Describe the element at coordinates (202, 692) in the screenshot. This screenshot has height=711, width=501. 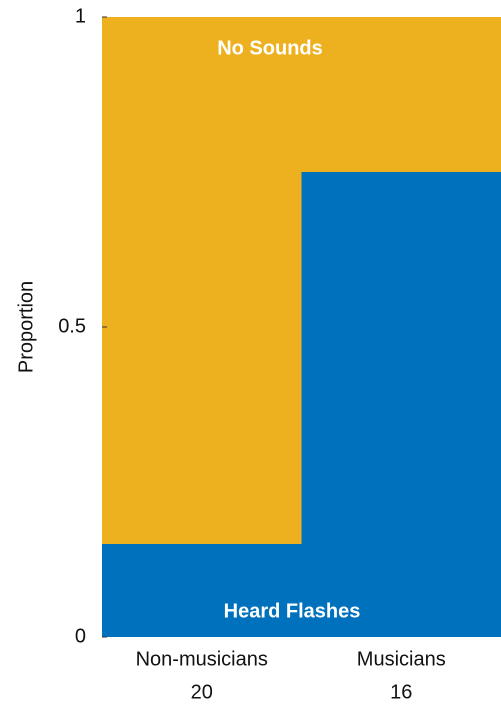
I see `count-label: 20` at that location.